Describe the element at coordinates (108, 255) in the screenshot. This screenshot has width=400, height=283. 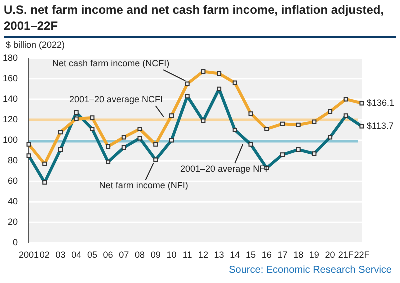
I see `x-tick-label: 06` at that location.